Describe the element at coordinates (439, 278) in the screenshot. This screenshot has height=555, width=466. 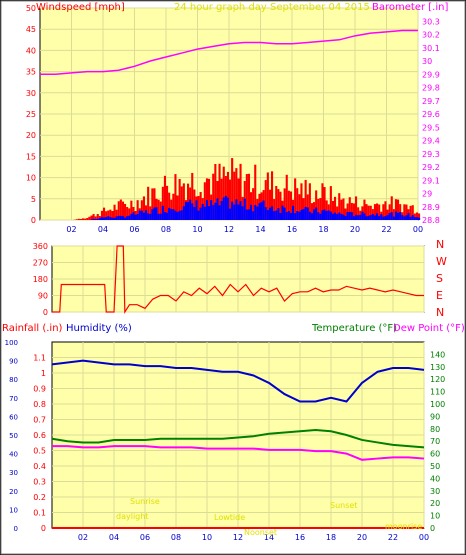
I see `compass-label: S` at that location.